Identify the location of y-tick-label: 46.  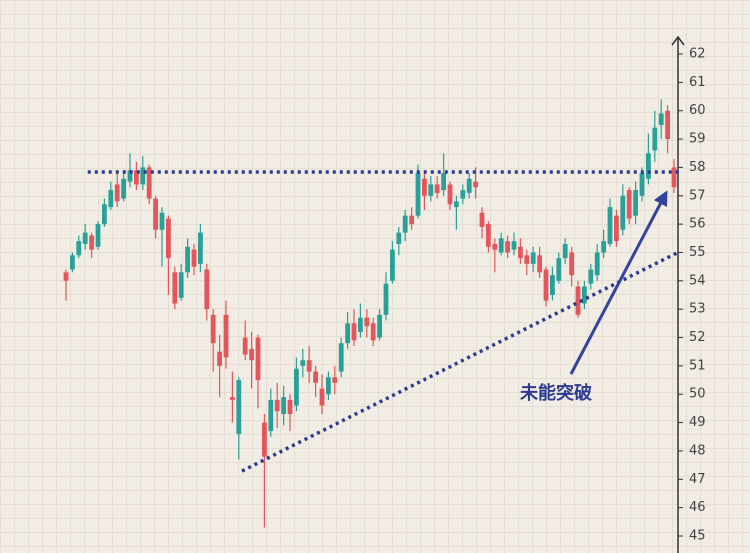
(697, 507).